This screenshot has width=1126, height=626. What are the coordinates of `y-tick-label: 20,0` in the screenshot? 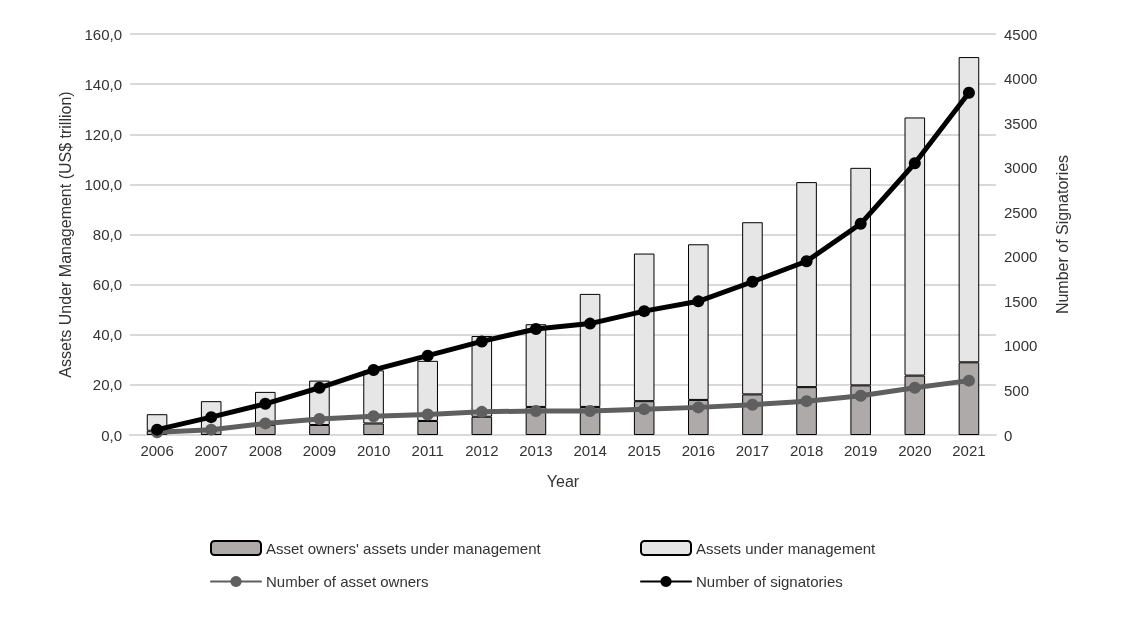 It's located at (107, 385).